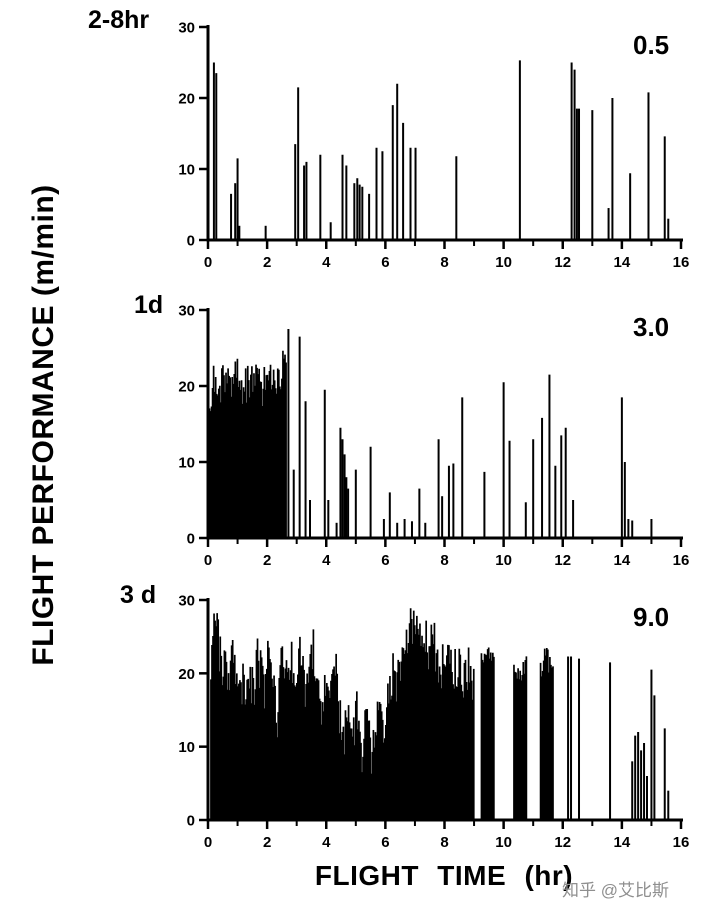 The height and width of the screenshot is (923, 720). I want to click on x-axis-title: FLIGHT TIME (hr), so click(444, 875).